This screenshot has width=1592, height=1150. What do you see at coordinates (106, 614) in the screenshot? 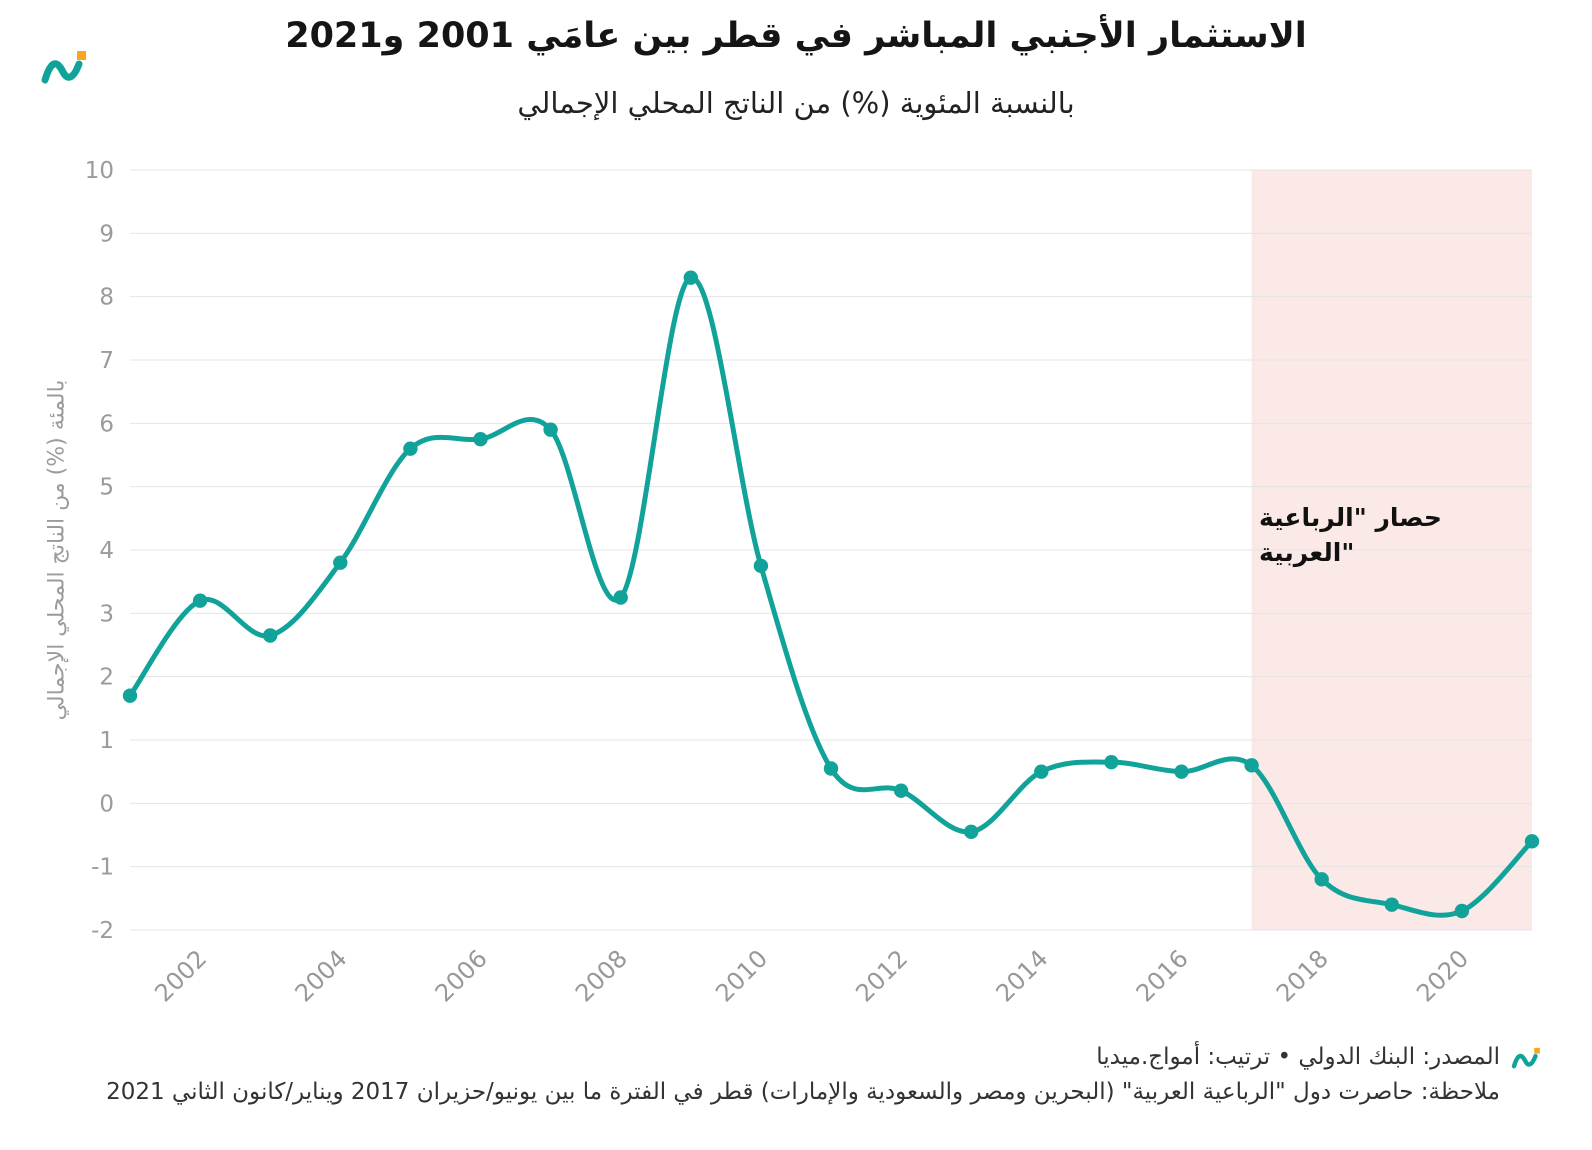
I see `y-tick-label: 3` at bounding box center [106, 614].